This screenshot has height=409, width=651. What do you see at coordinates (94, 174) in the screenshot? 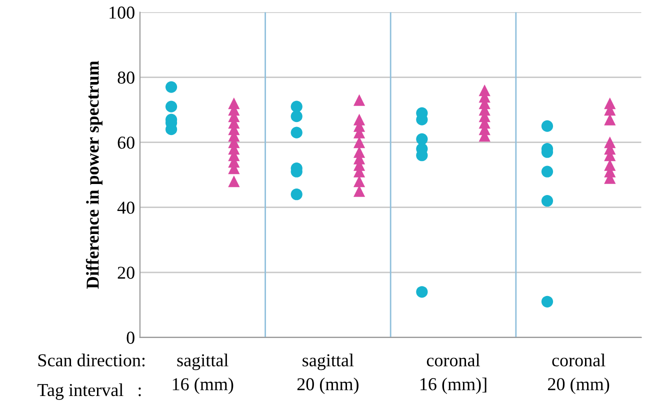
I see `y-axis-title: Difference in power spectrum` at bounding box center [94, 174].